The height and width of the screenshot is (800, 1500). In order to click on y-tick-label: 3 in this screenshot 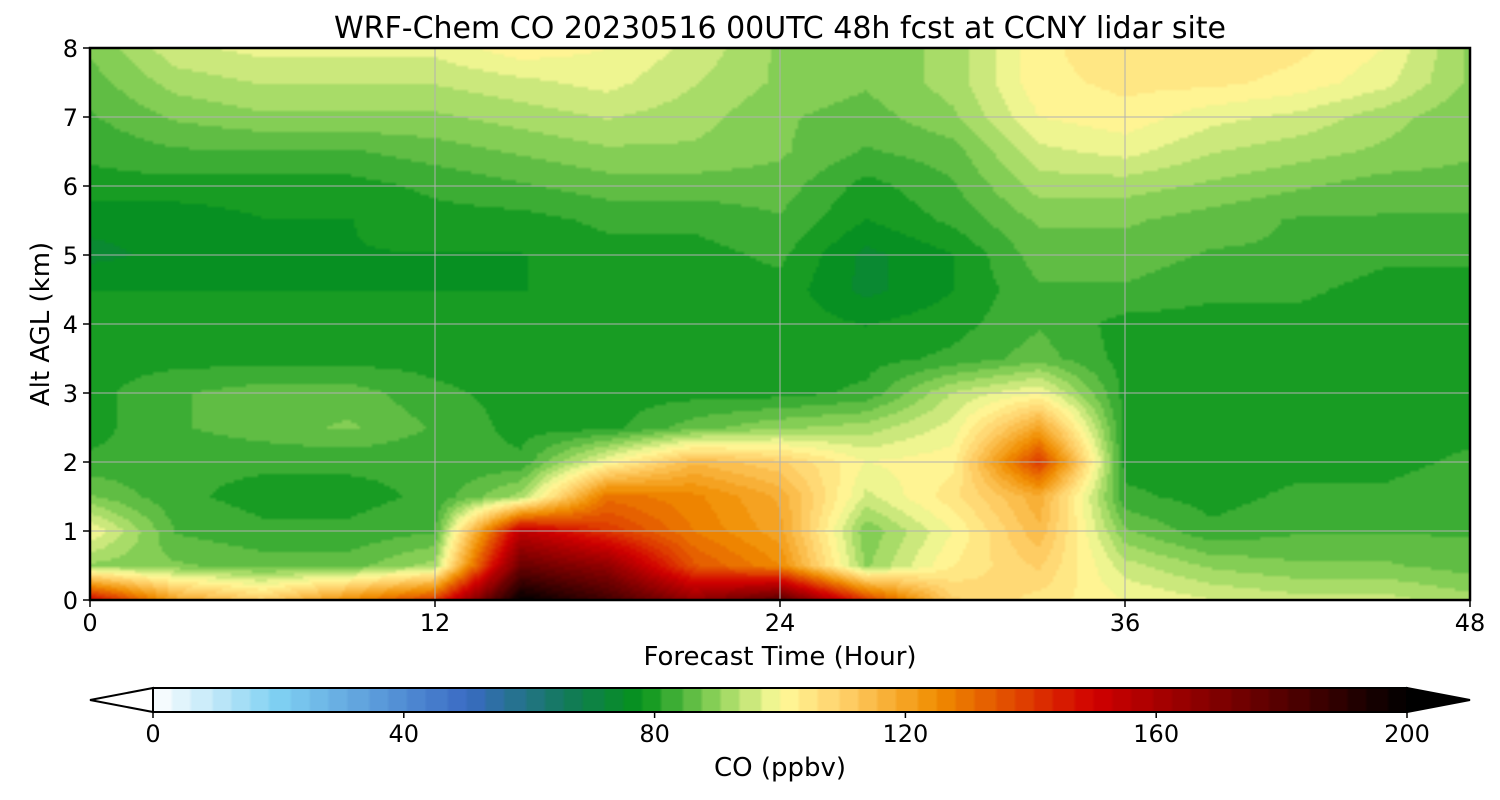, I will do `click(70, 394)`.